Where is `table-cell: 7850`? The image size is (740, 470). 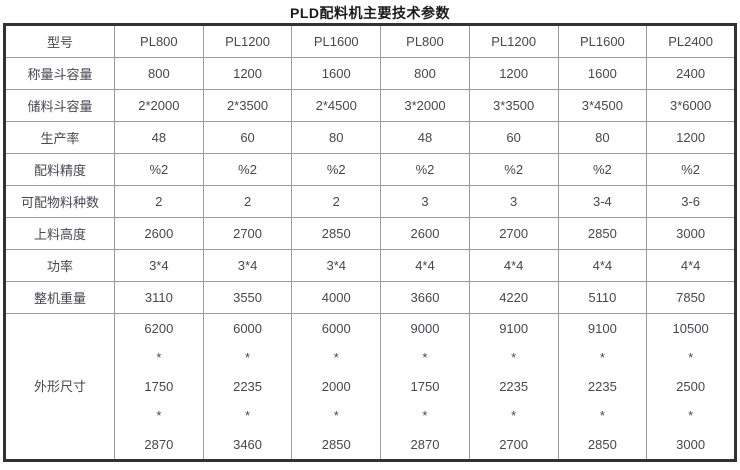 table-cell: 7850 is located at coordinates (691, 297).